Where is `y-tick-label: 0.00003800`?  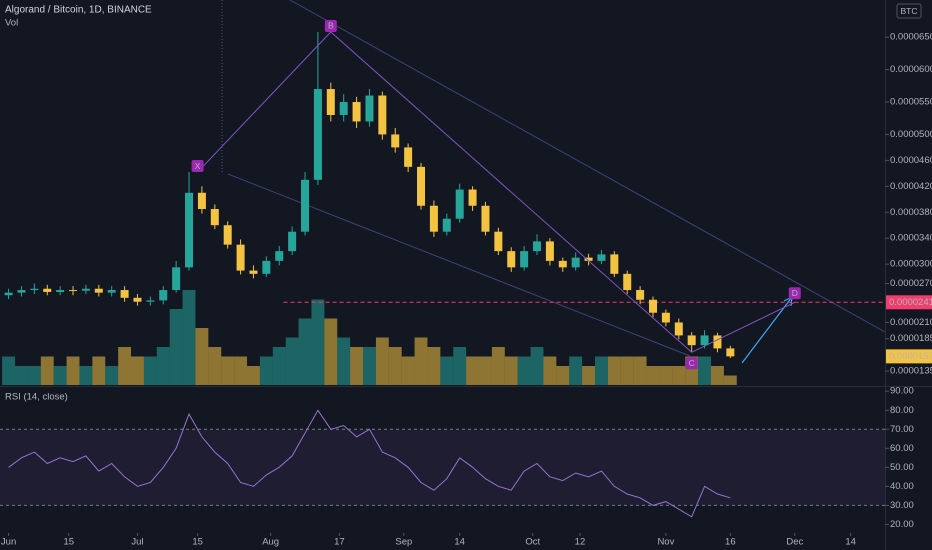
y-tick-label: 0.00003800 is located at coordinates (911, 212).